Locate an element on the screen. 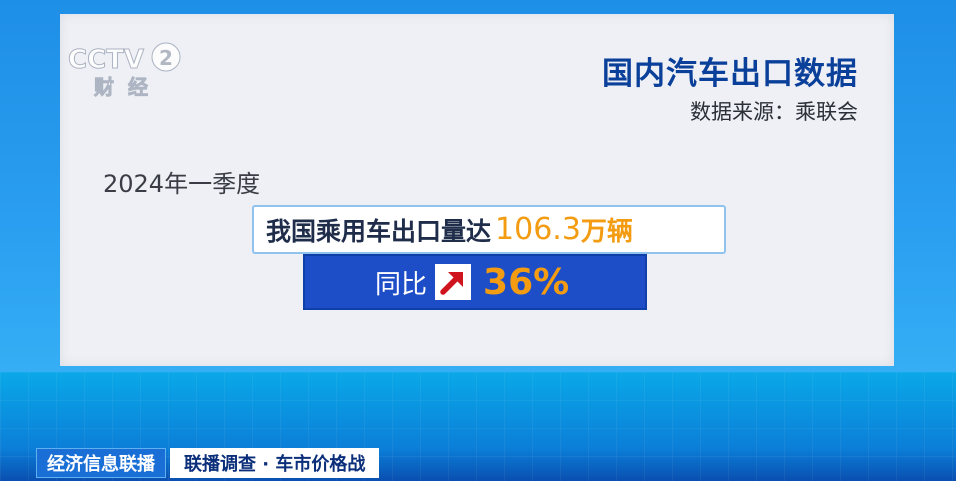  logo-circle is located at coordinates (166, 57).